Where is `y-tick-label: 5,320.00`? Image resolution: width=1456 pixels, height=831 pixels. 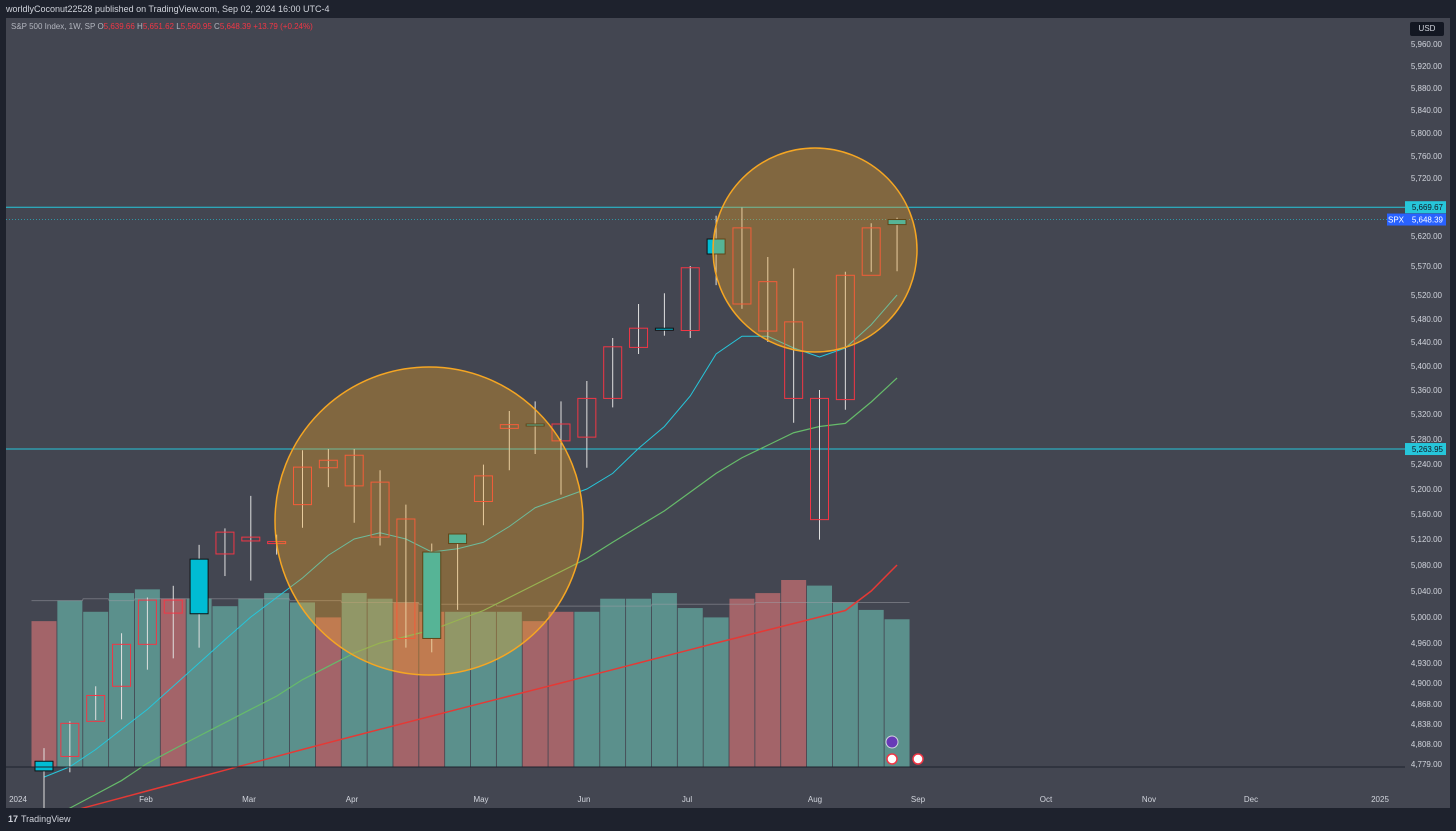 y-tick-label: 5,320.00 is located at coordinates (1427, 414).